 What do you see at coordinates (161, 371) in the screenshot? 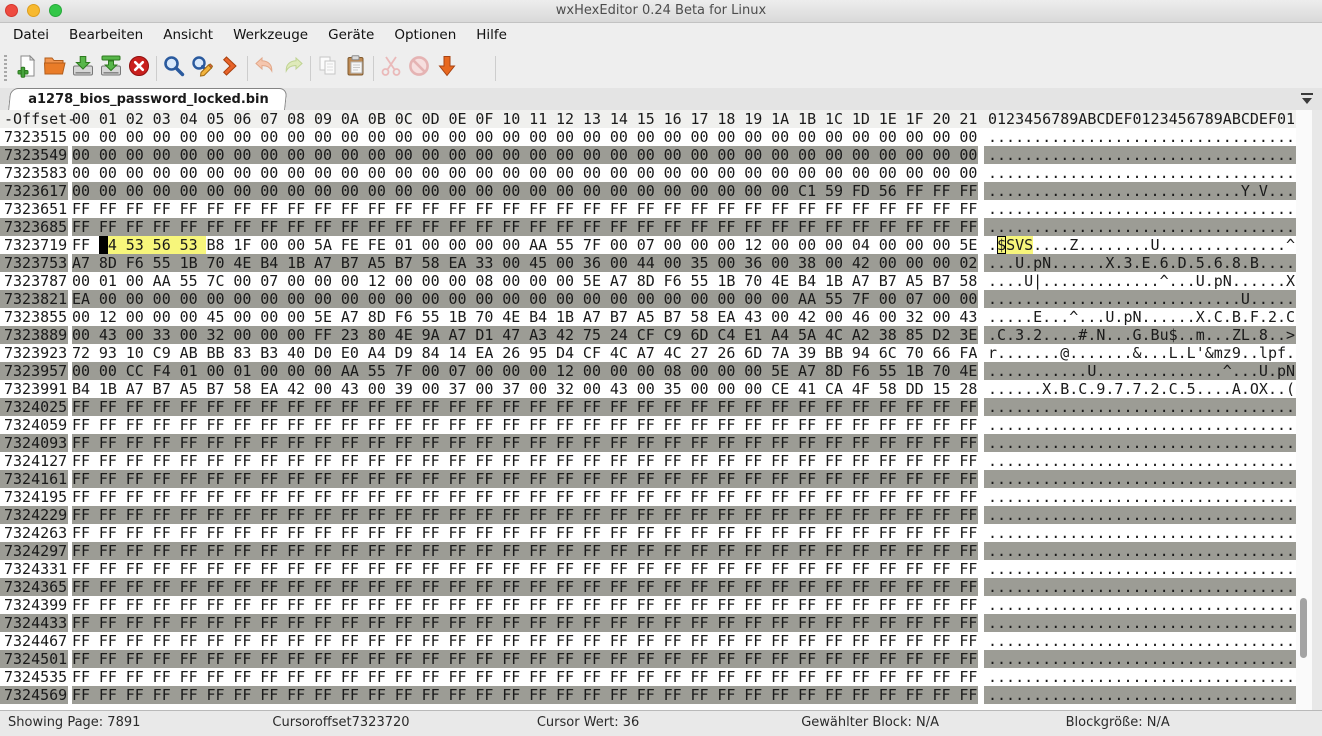
I see `hex-byte: F4` at bounding box center [161, 371].